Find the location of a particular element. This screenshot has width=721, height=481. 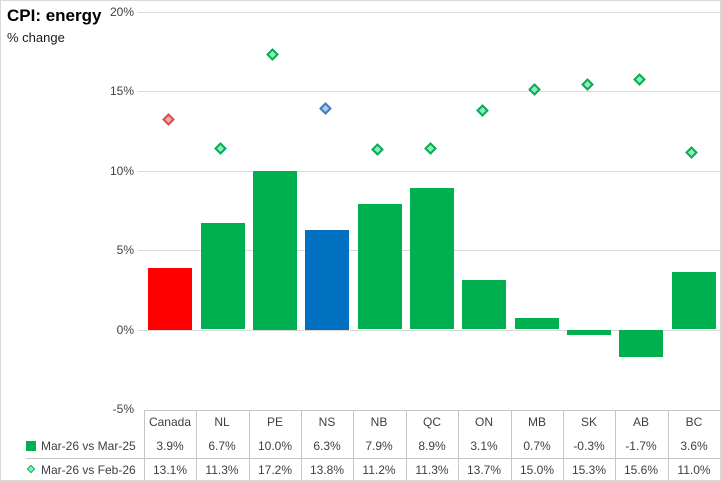

bar-qc is located at coordinates (432, 258).